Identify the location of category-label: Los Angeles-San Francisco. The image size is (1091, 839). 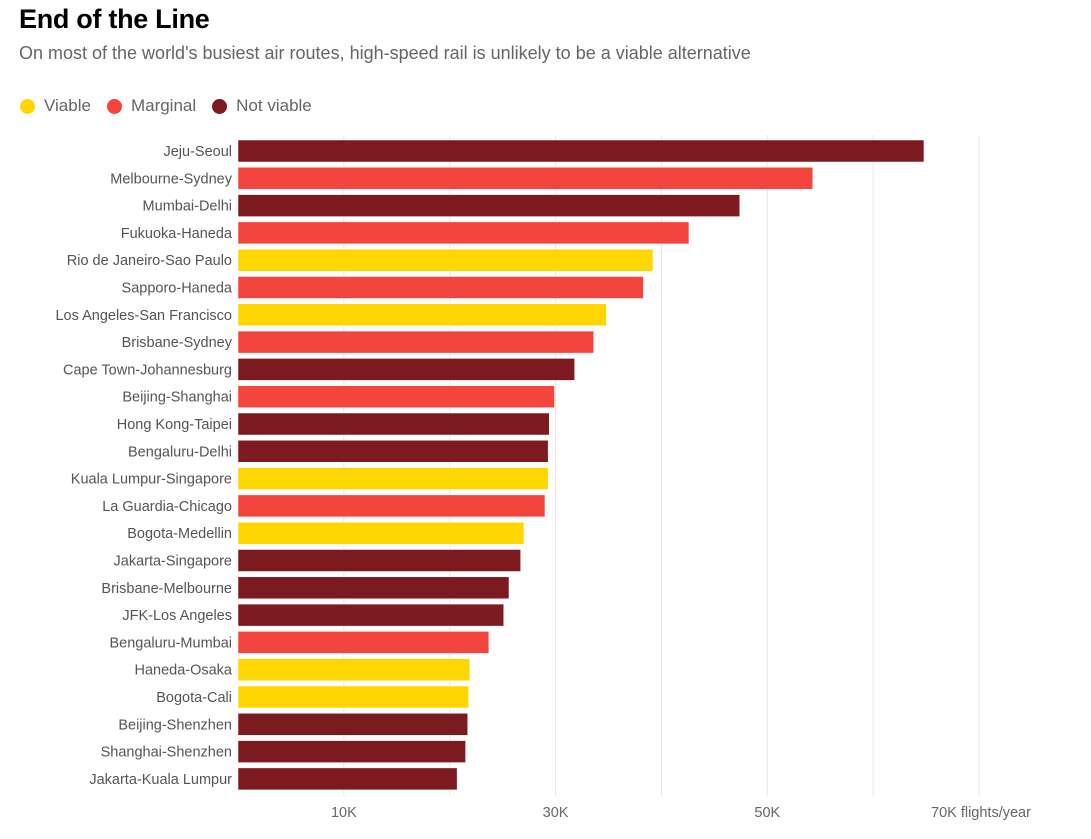
(143, 316).